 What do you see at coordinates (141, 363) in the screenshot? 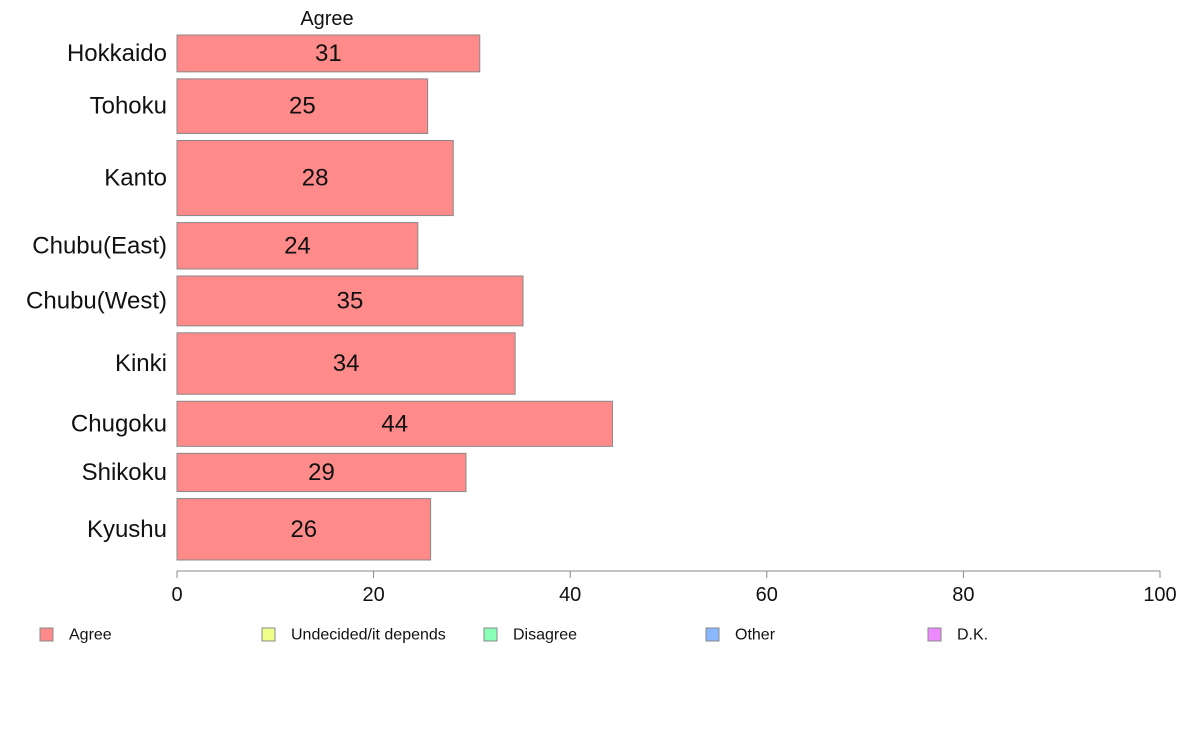
I see `category-label: Kinki` at bounding box center [141, 363].